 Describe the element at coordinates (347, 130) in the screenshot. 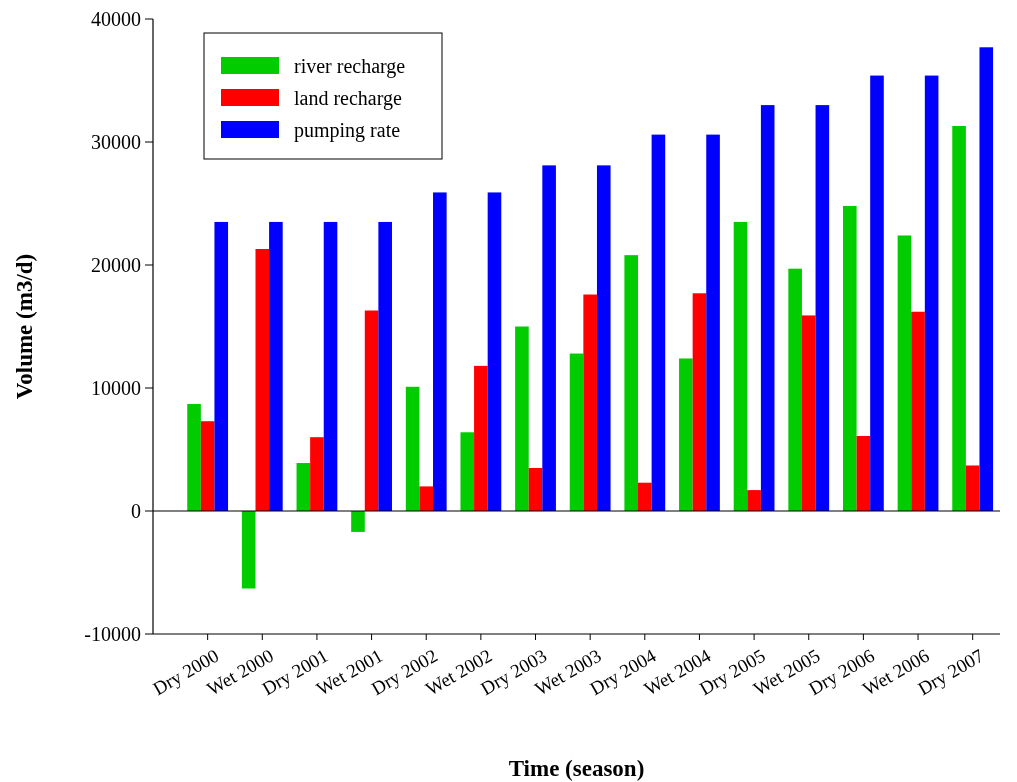

I see `legend-label: pumping rate` at that location.